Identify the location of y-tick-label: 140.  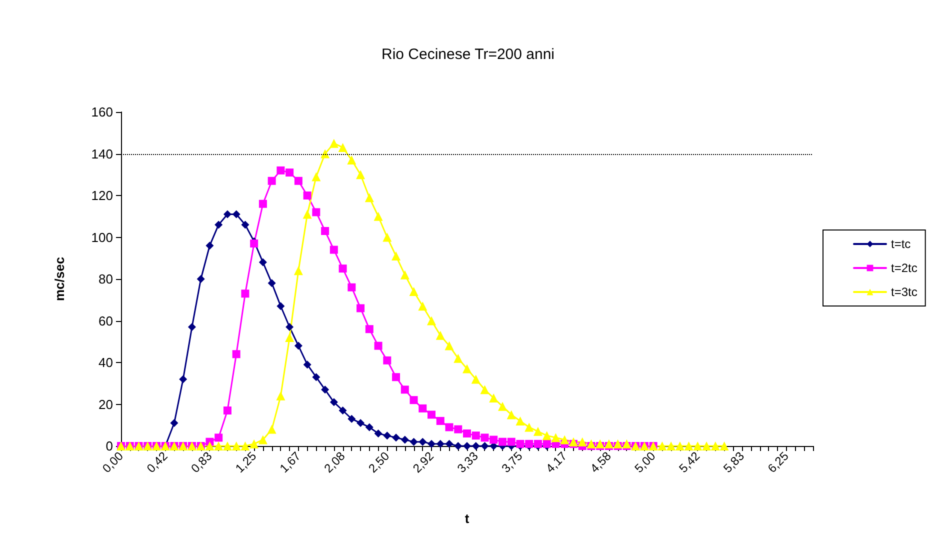
(102, 154).